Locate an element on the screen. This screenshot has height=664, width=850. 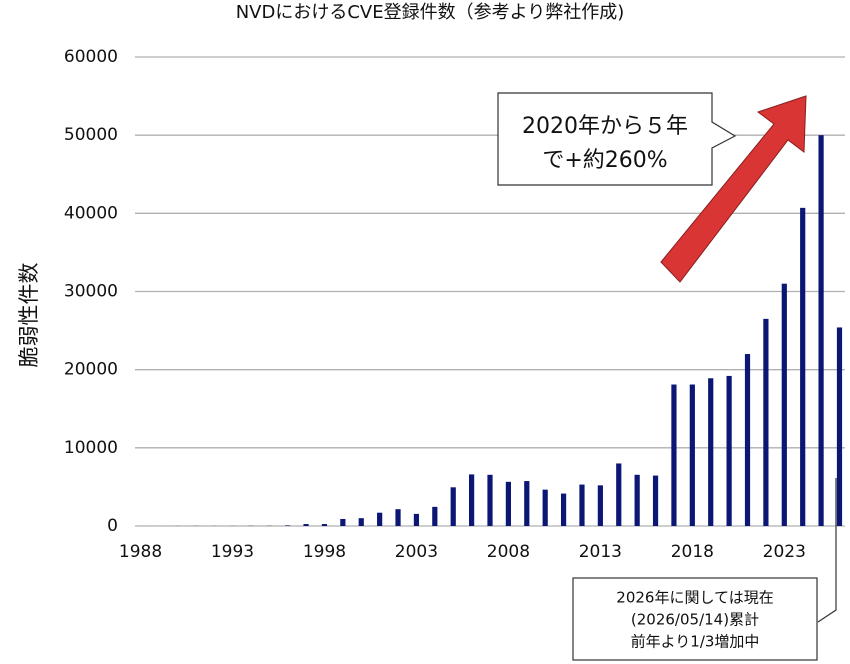
y-tick-label: 0 is located at coordinates (112, 526).